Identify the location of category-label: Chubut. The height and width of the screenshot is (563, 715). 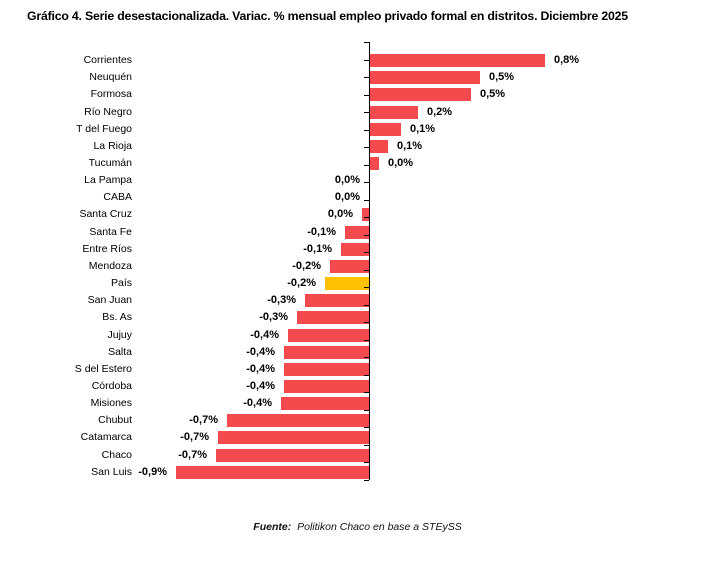
(115, 420).